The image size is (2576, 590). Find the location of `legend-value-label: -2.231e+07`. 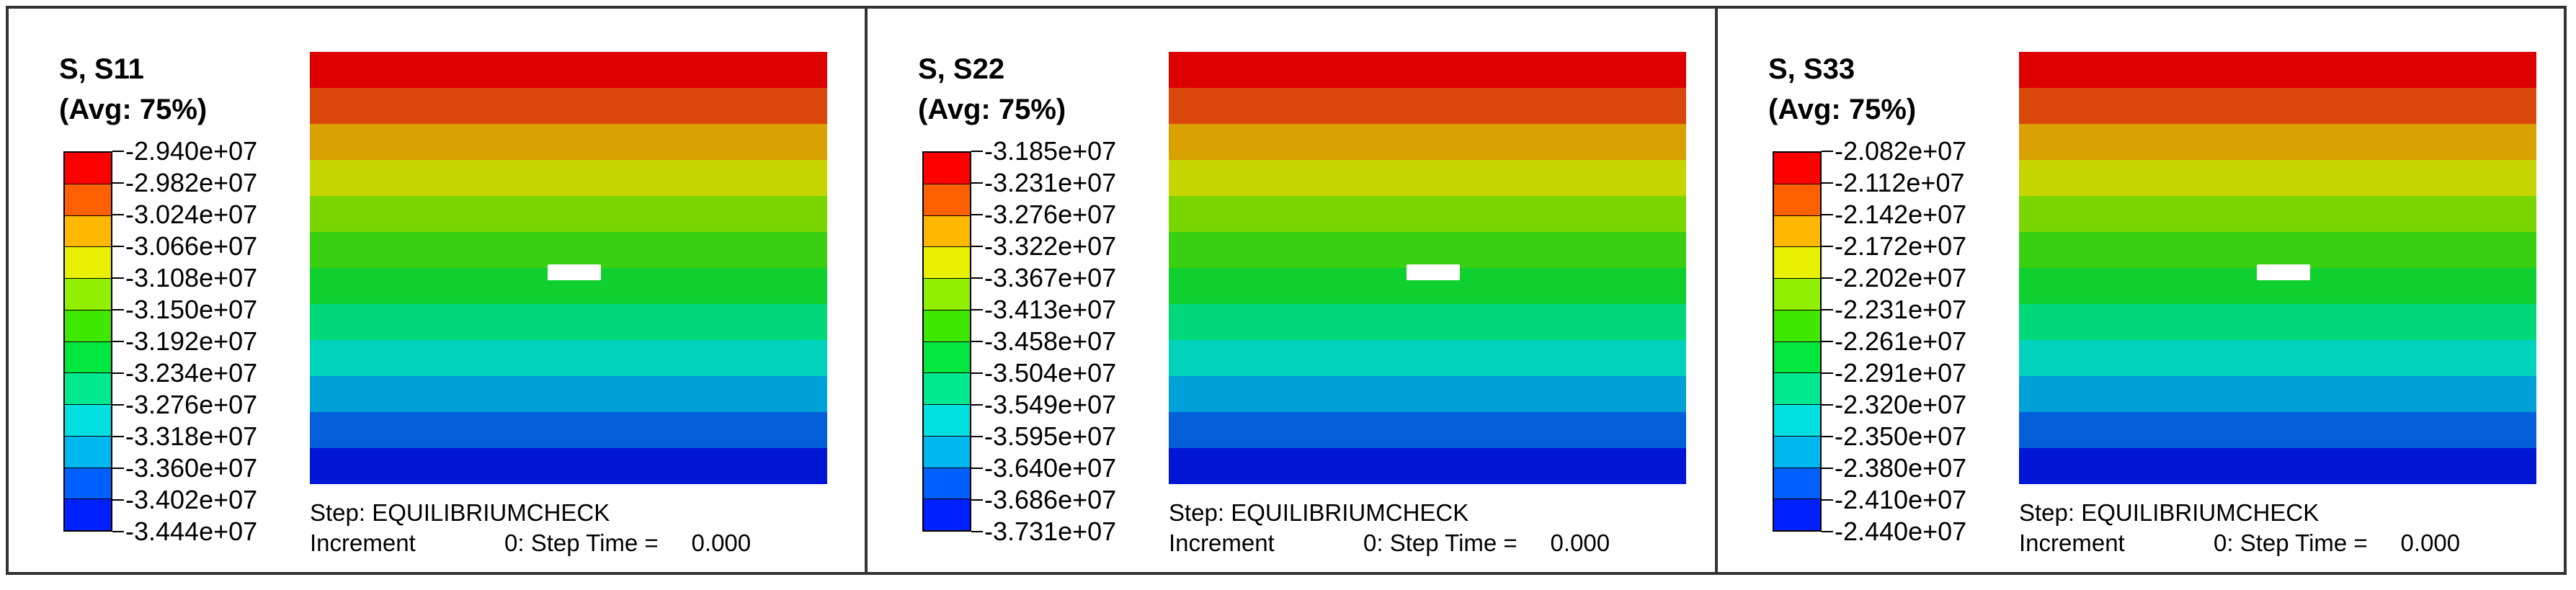

legend-value-label: -2.231e+07 is located at coordinates (1901, 309).